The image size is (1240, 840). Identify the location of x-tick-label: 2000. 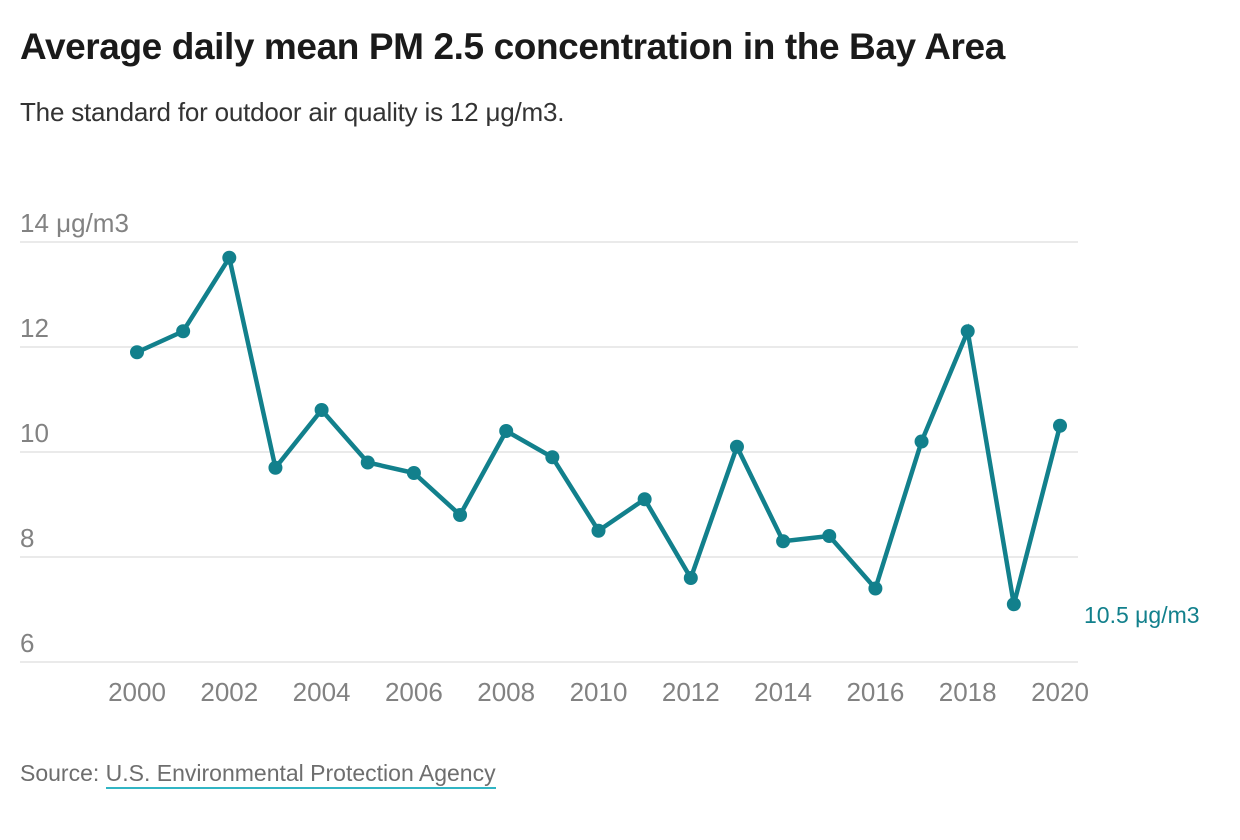
(137, 692).